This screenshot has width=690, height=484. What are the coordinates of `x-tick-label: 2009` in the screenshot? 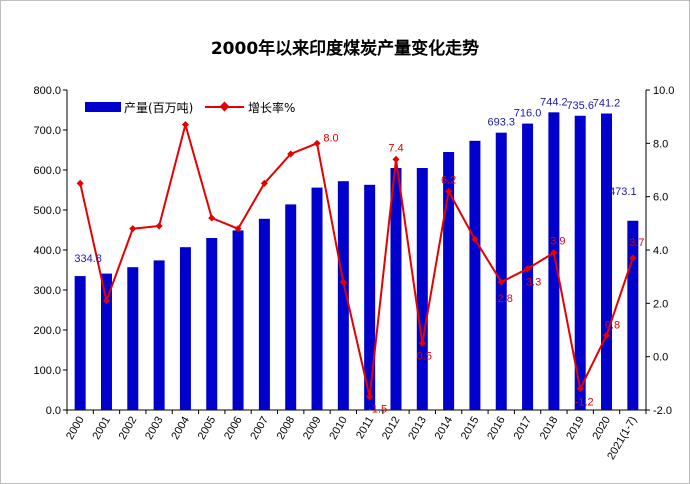 It's located at (312, 428).